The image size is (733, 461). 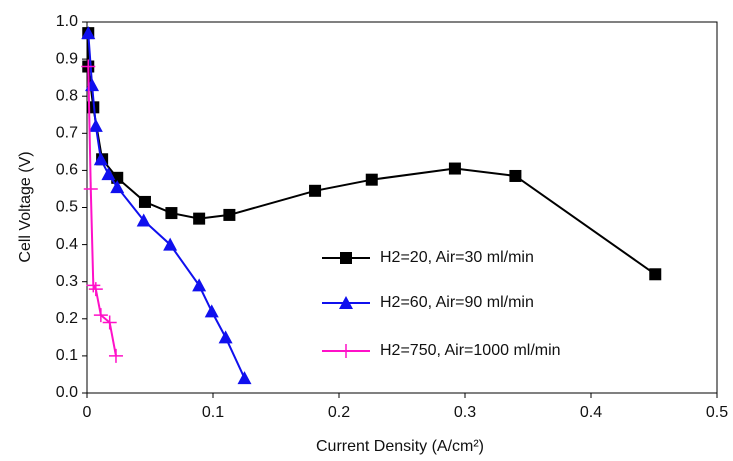 I want to click on y-tick-label: 0.6, so click(x=67, y=170).